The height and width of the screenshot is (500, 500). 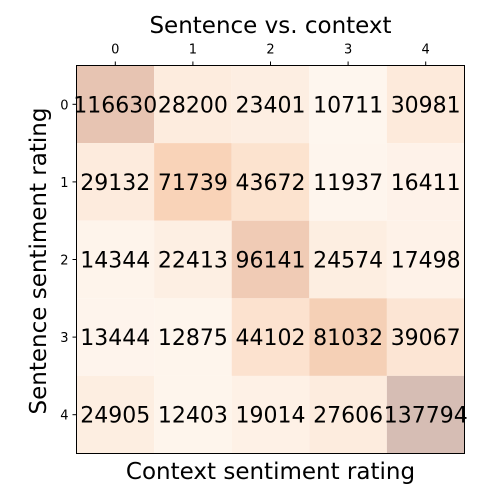 What do you see at coordinates (64, 183) in the screenshot?
I see `y-tick-label: 1` at bounding box center [64, 183].